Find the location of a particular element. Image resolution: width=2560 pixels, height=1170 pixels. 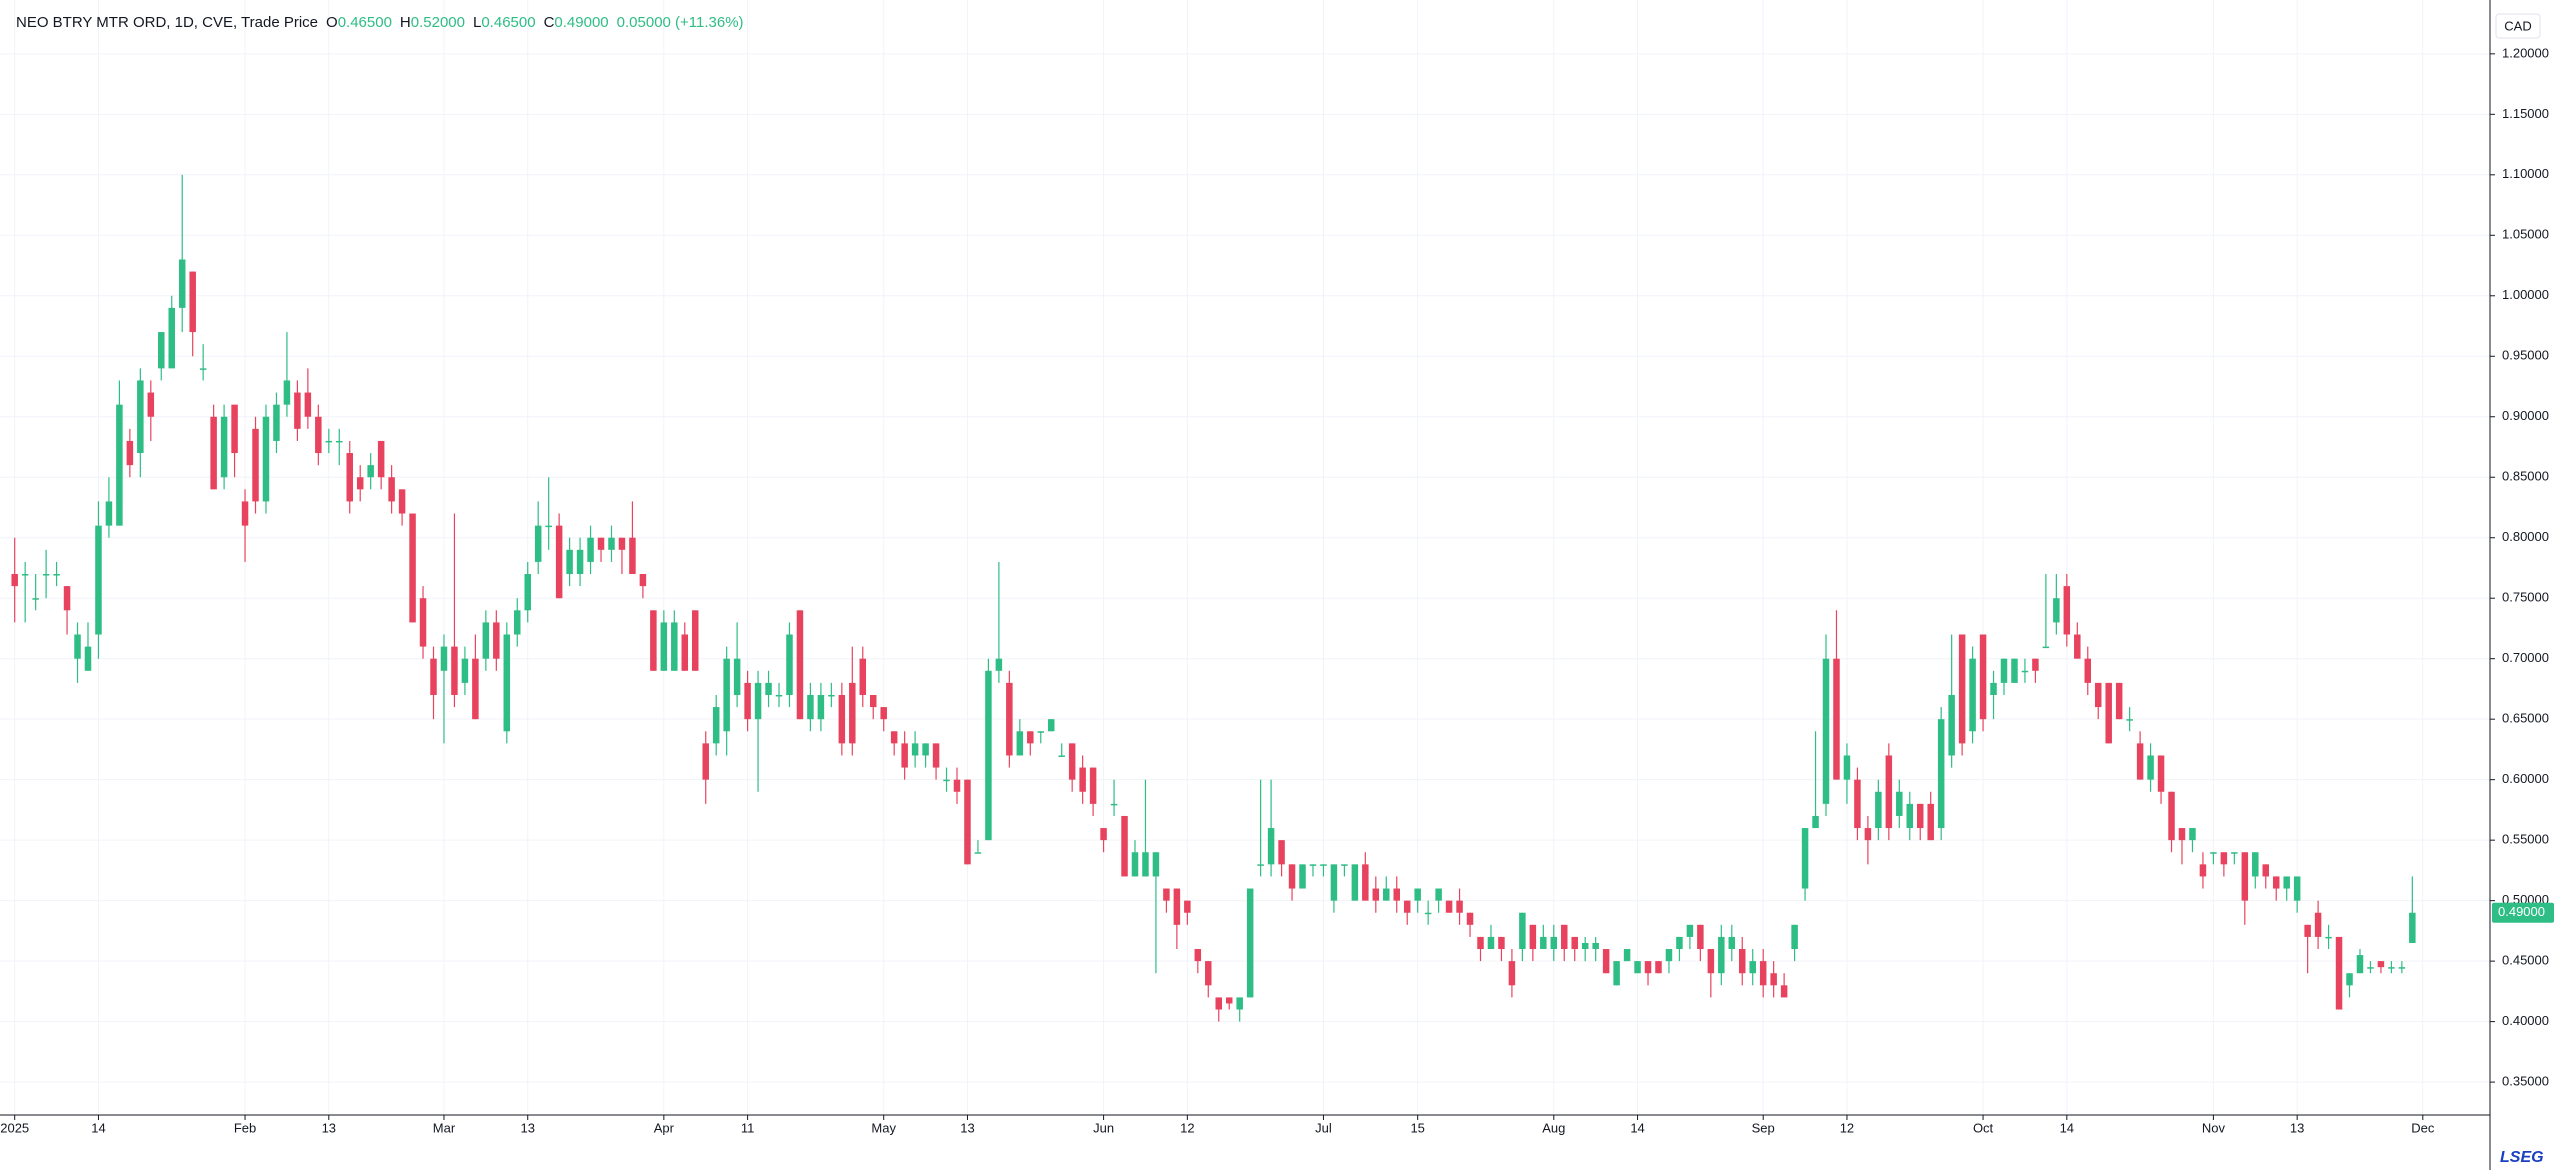

x-tick-label: 12 is located at coordinates (1187, 1127).